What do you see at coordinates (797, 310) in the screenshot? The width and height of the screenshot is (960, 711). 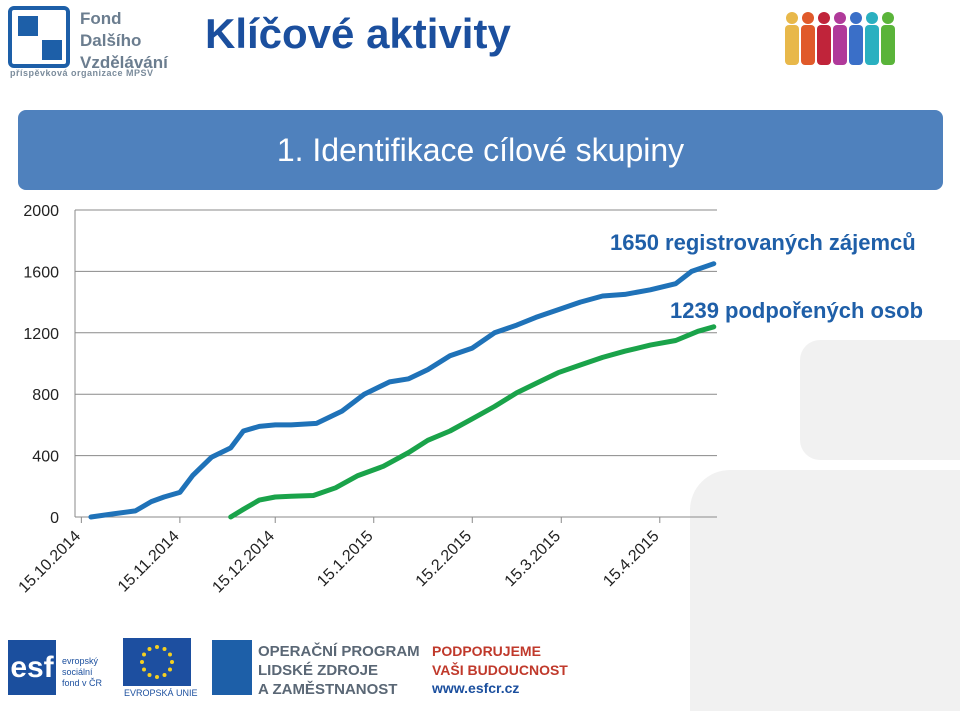 I see `supported-annotation: 1239 podpořených osob` at bounding box center [797, 310].